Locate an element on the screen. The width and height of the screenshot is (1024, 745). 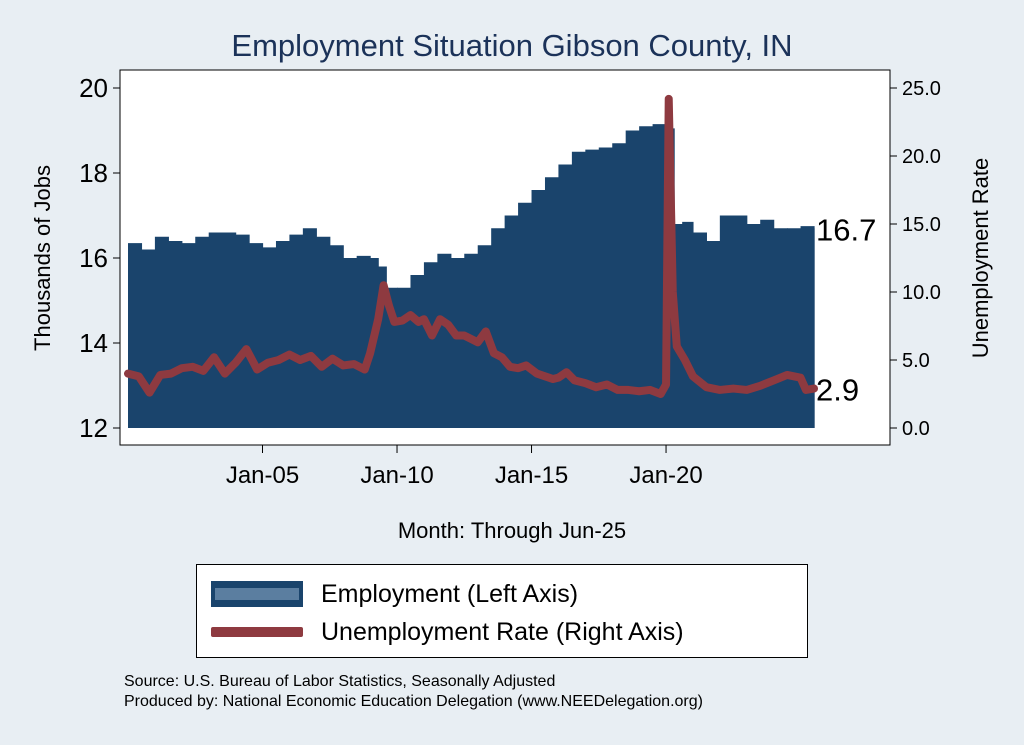
legend-item-employment: Employment (Left Axis) is located at coordinates (394, 594).